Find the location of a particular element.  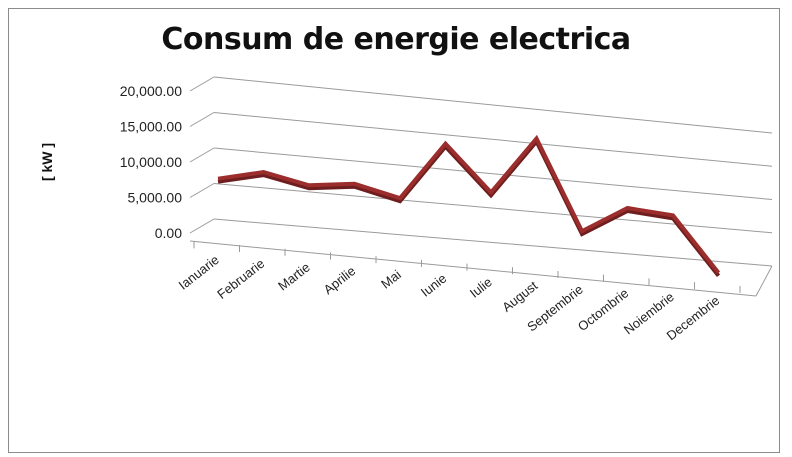

x-tick-label: Iunie is located at coordinates (433, 285).